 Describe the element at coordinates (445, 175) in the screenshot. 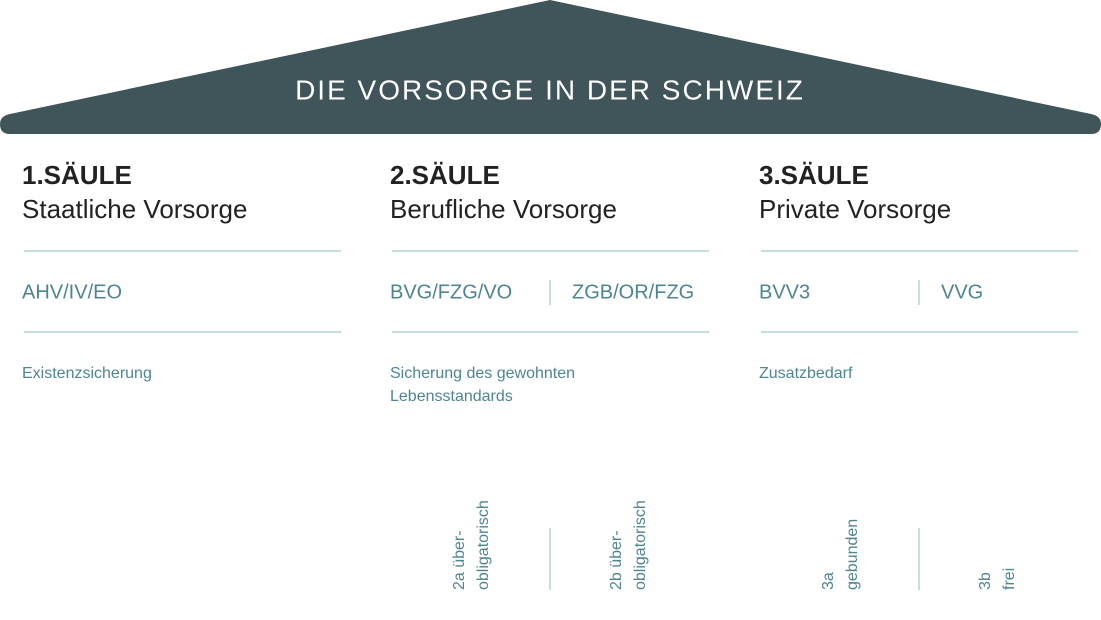

I see `pillar-heading: 2.SÄULE` at that location.